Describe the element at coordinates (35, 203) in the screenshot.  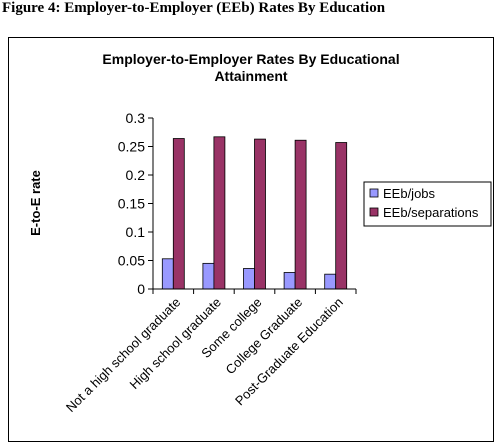
I see `y-axis-label: E-to-E rate` at that location.